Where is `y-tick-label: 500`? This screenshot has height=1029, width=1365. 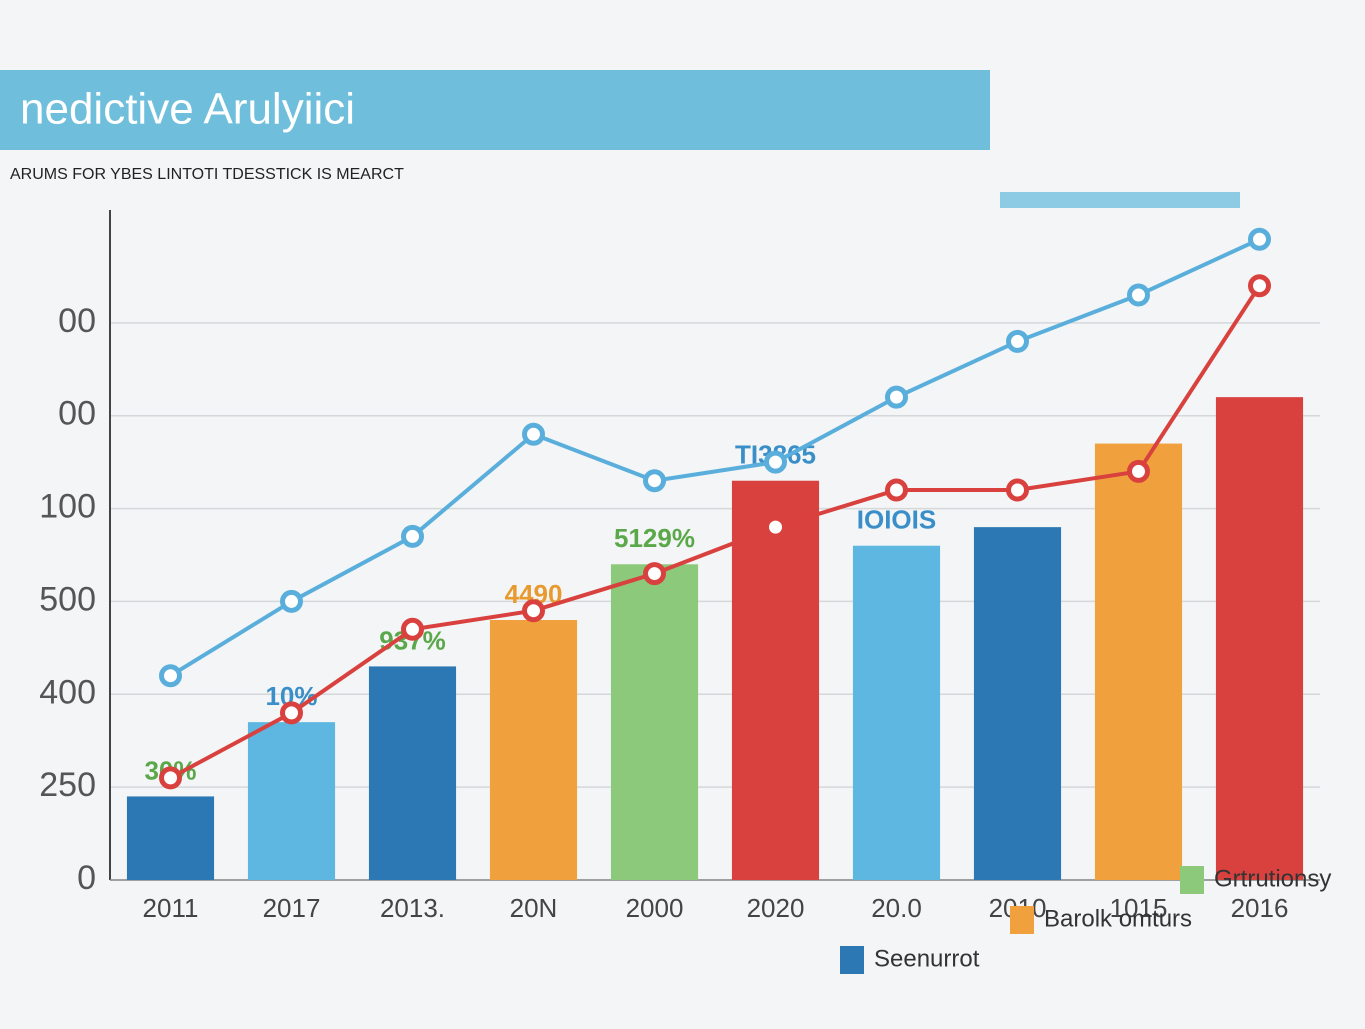
y-tick-label: 500 is located at coordinates (67, 599).